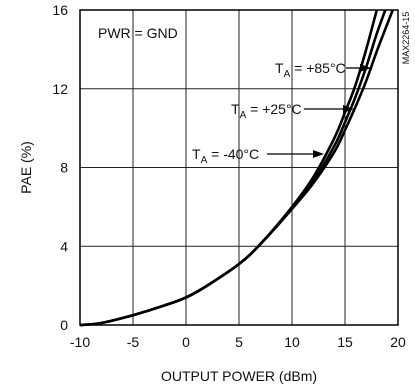 This screenshot has height=387, width=415. What do you see at coordinates (60, 89) in the screenshot?
I see `y-tick-label: 12` at bounding box center [60, 89].